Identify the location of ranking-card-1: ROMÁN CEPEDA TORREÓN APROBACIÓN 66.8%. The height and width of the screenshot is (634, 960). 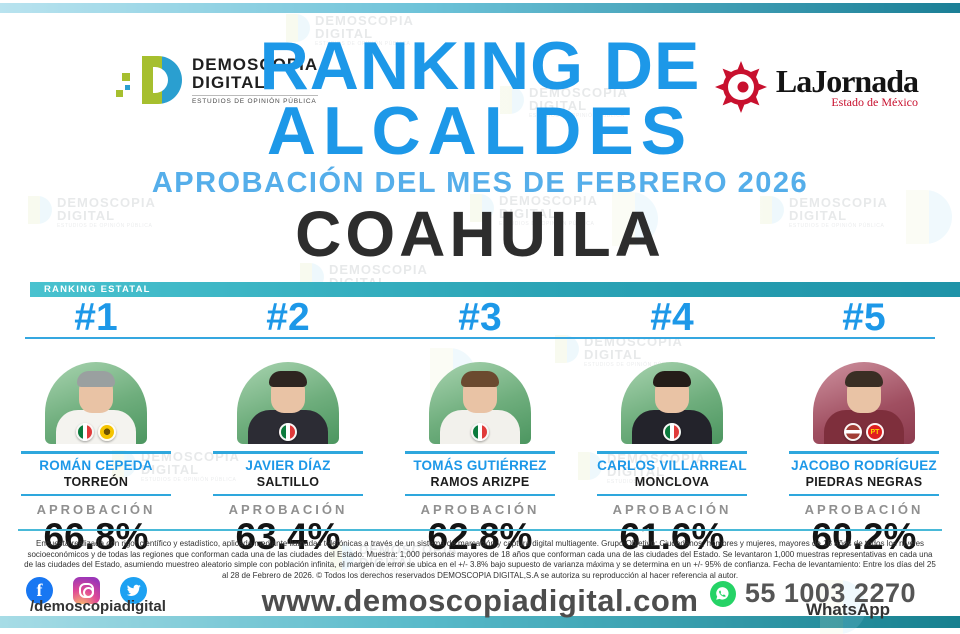
(96, 452).